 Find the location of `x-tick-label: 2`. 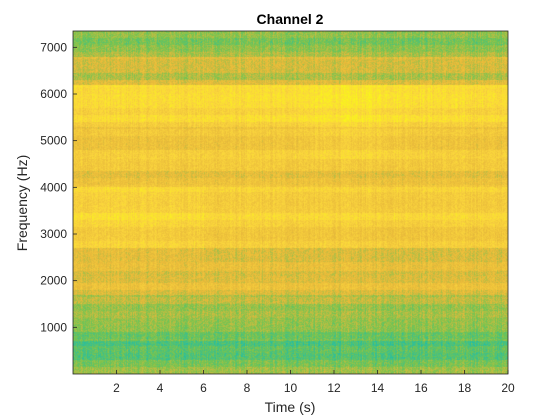

x-tick-label: 2 is located at coordinates (116, 388).